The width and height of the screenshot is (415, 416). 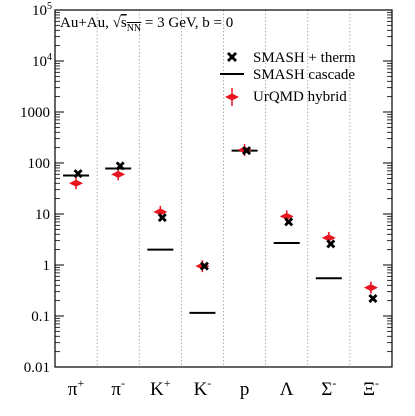 I want to click on legend: SMASH + therm SMASH cascade UrQMD hybrid, so click(x=288, y=78).